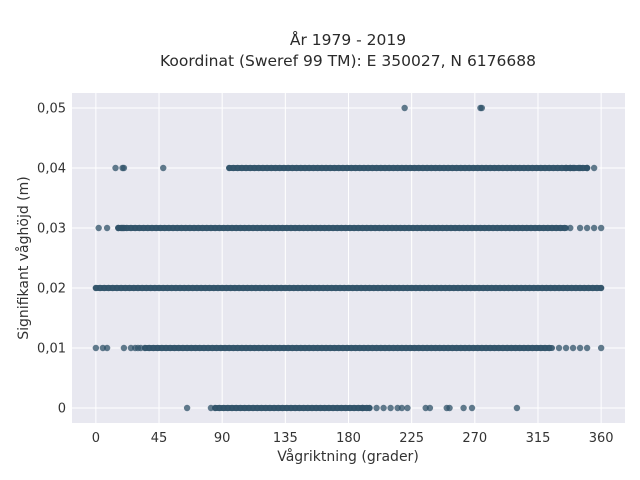 Image resolution: width=640 pixels, height=480 pixels. I want to click on x-tick-label: 315, so click(538, 438).